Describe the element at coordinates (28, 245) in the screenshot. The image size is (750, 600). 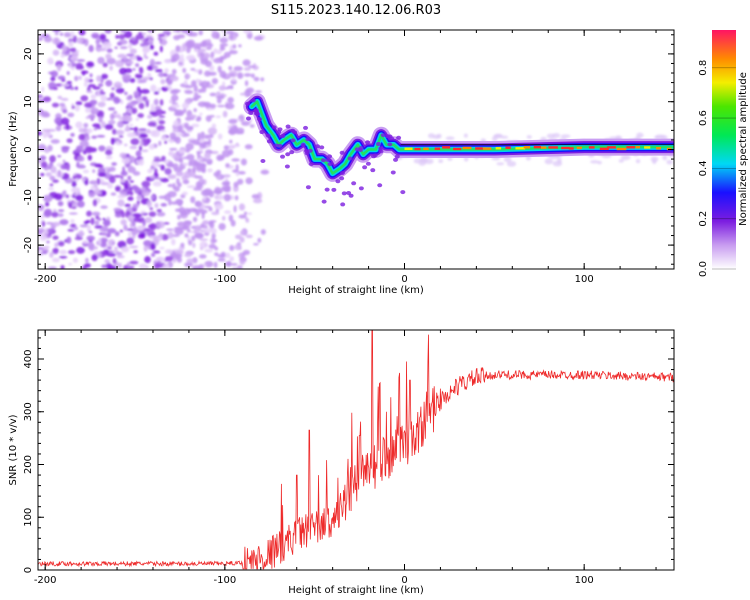
I see `spectrogram-ytick-label: -20` at that location.